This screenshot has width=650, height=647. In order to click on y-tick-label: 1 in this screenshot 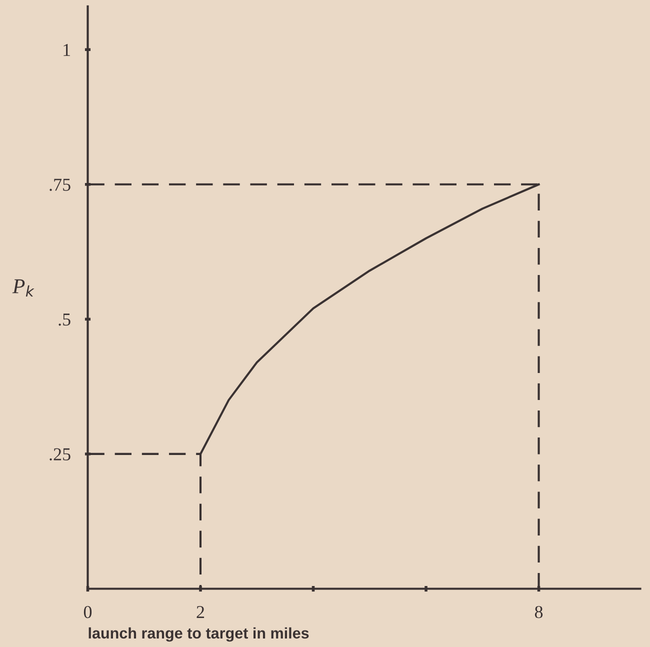, I will do `click(67, 50)`.